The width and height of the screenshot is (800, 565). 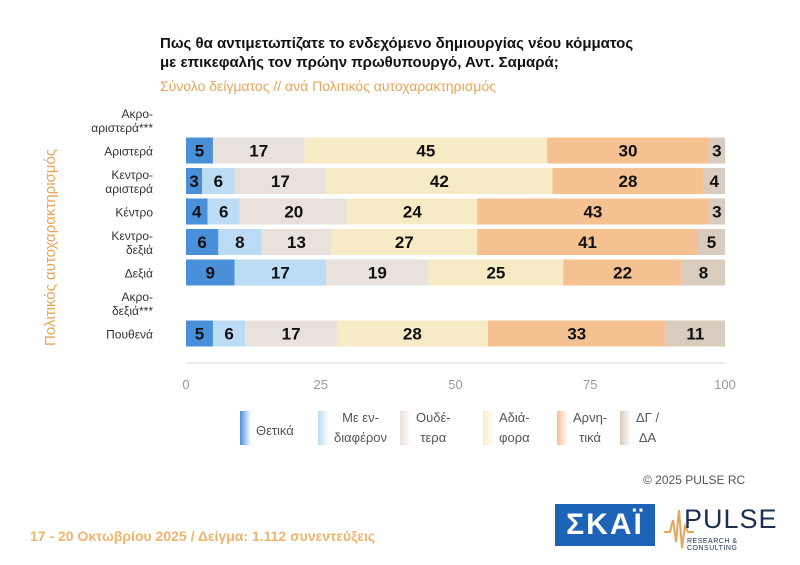 I want to click on pulse-logo: PULSE RESEARCH & CONSULTING, so click(x=727, y=527).